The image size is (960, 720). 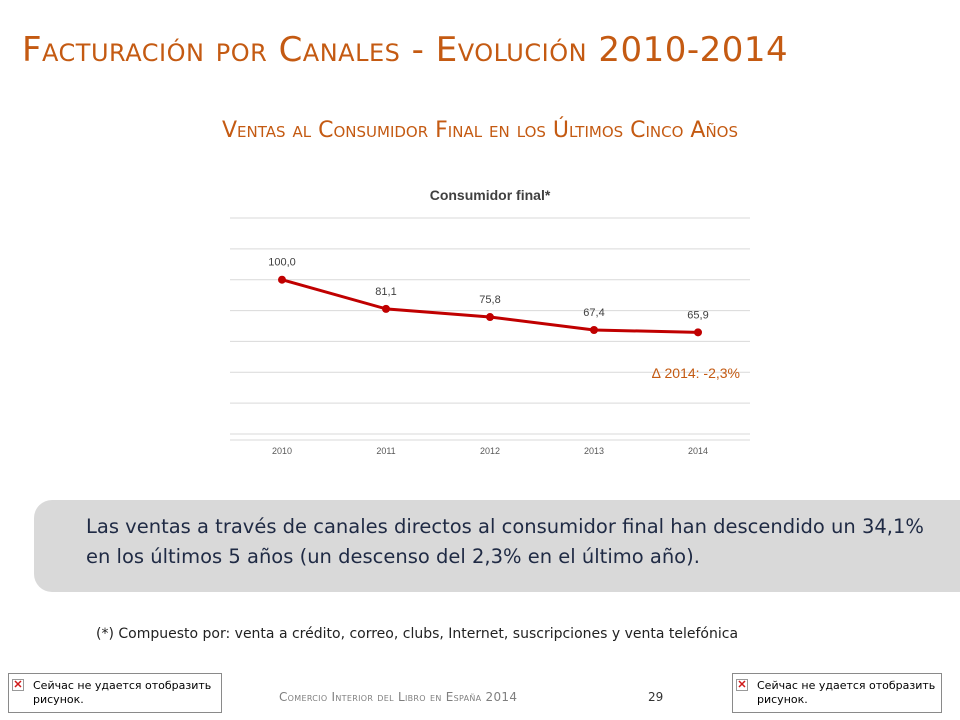 I want to click on x-tick-label: 2014, so click(x=698, y=451).